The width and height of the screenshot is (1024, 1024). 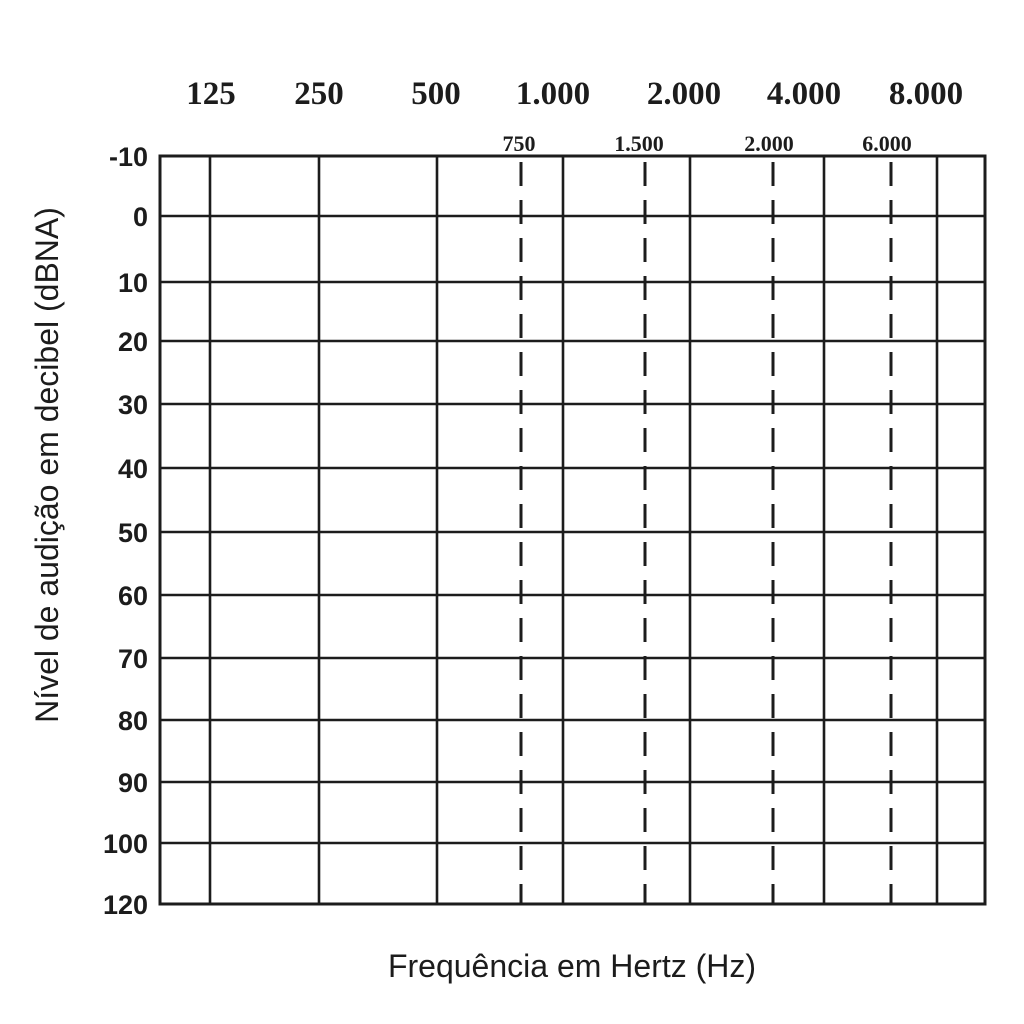 I want to click on y-tick-label: 120, so click(x=125, y=905).